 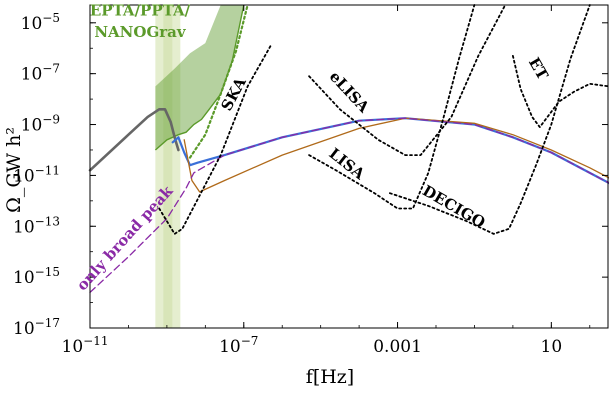 What do you see at coordinates (140, 11) in the screenshot?
I see `annotation-epta-ppta-: EPTA/PPTA/` at bounding box center [140, 11].